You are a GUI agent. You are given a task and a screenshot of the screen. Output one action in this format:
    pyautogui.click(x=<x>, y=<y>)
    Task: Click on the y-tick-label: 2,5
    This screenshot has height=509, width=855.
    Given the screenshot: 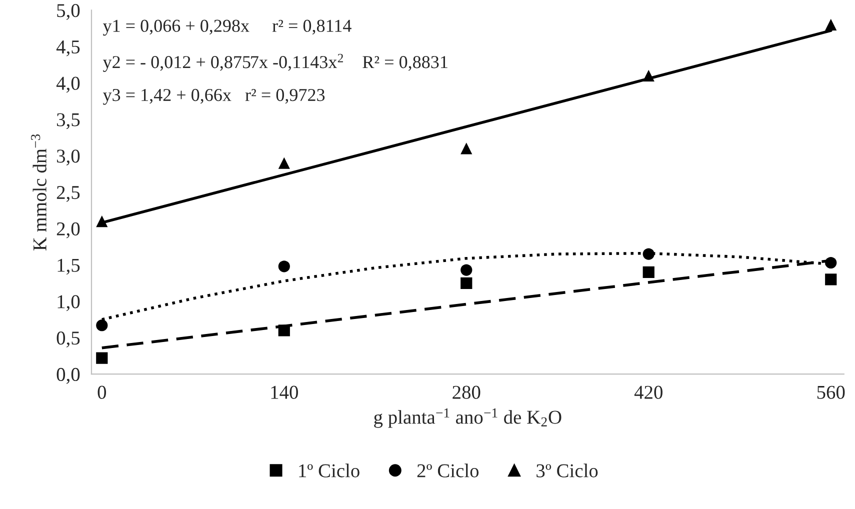 What is the action you would take?
    pyautogui.click(x=68, y=194)
    